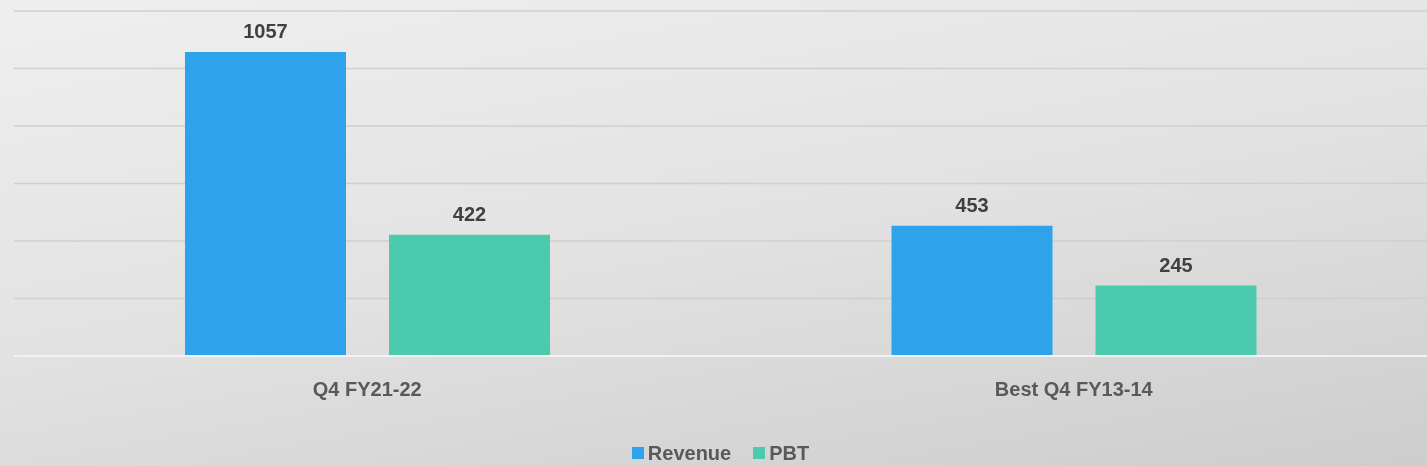  Describe the element at coordinates (469, 213) in the screenshot. I see `data-label: 422` at that location.